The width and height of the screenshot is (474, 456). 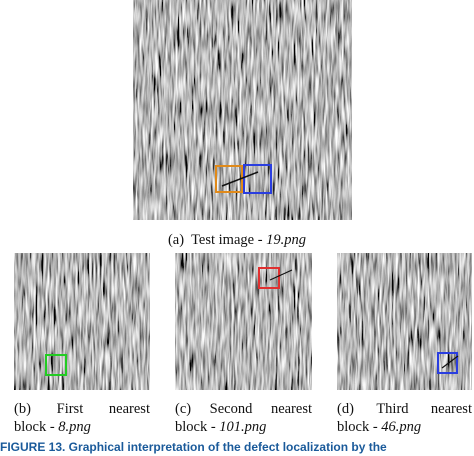 What do you see at coordinates (345, 409) in the screenshot?
I see `caption-word: (d)` at bounding box center [345, 409].